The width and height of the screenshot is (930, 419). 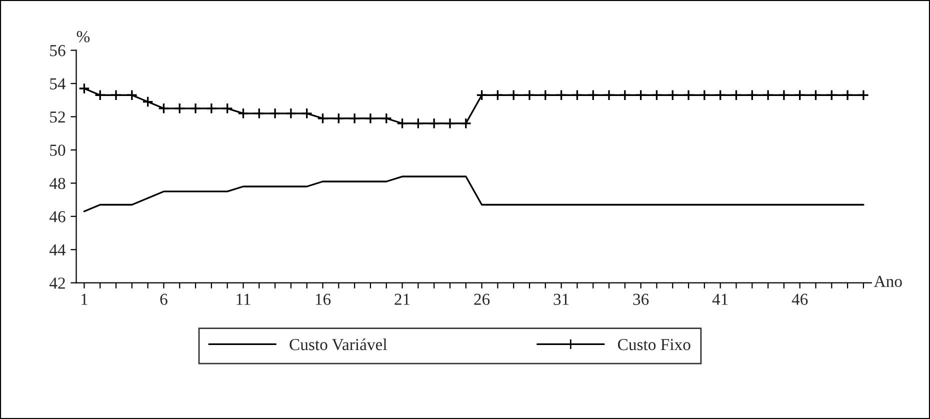 What do you see at coordinates (338, 344) in the screenshot?
I see `legend-label: Custo Variável` at bounding box center [338, 344].